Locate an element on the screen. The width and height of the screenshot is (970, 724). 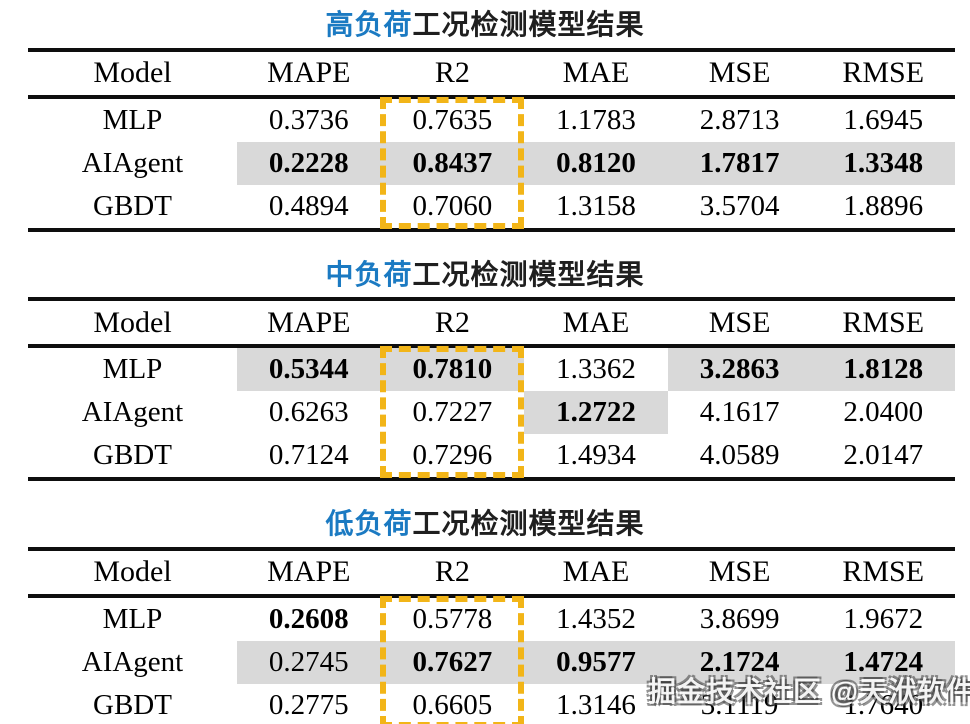
metric-value-cell: 1.8896 is located at coordinates (883, 205).